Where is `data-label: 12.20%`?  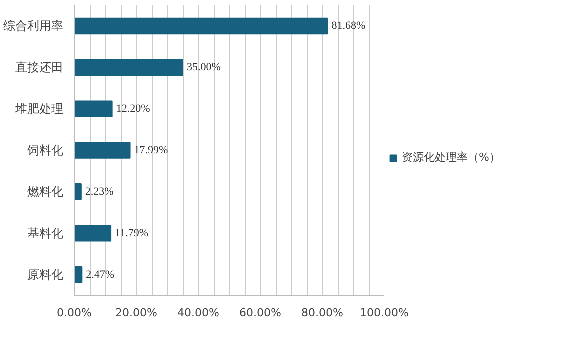
data-label: 12.20% is located at coordinates (133, 109).